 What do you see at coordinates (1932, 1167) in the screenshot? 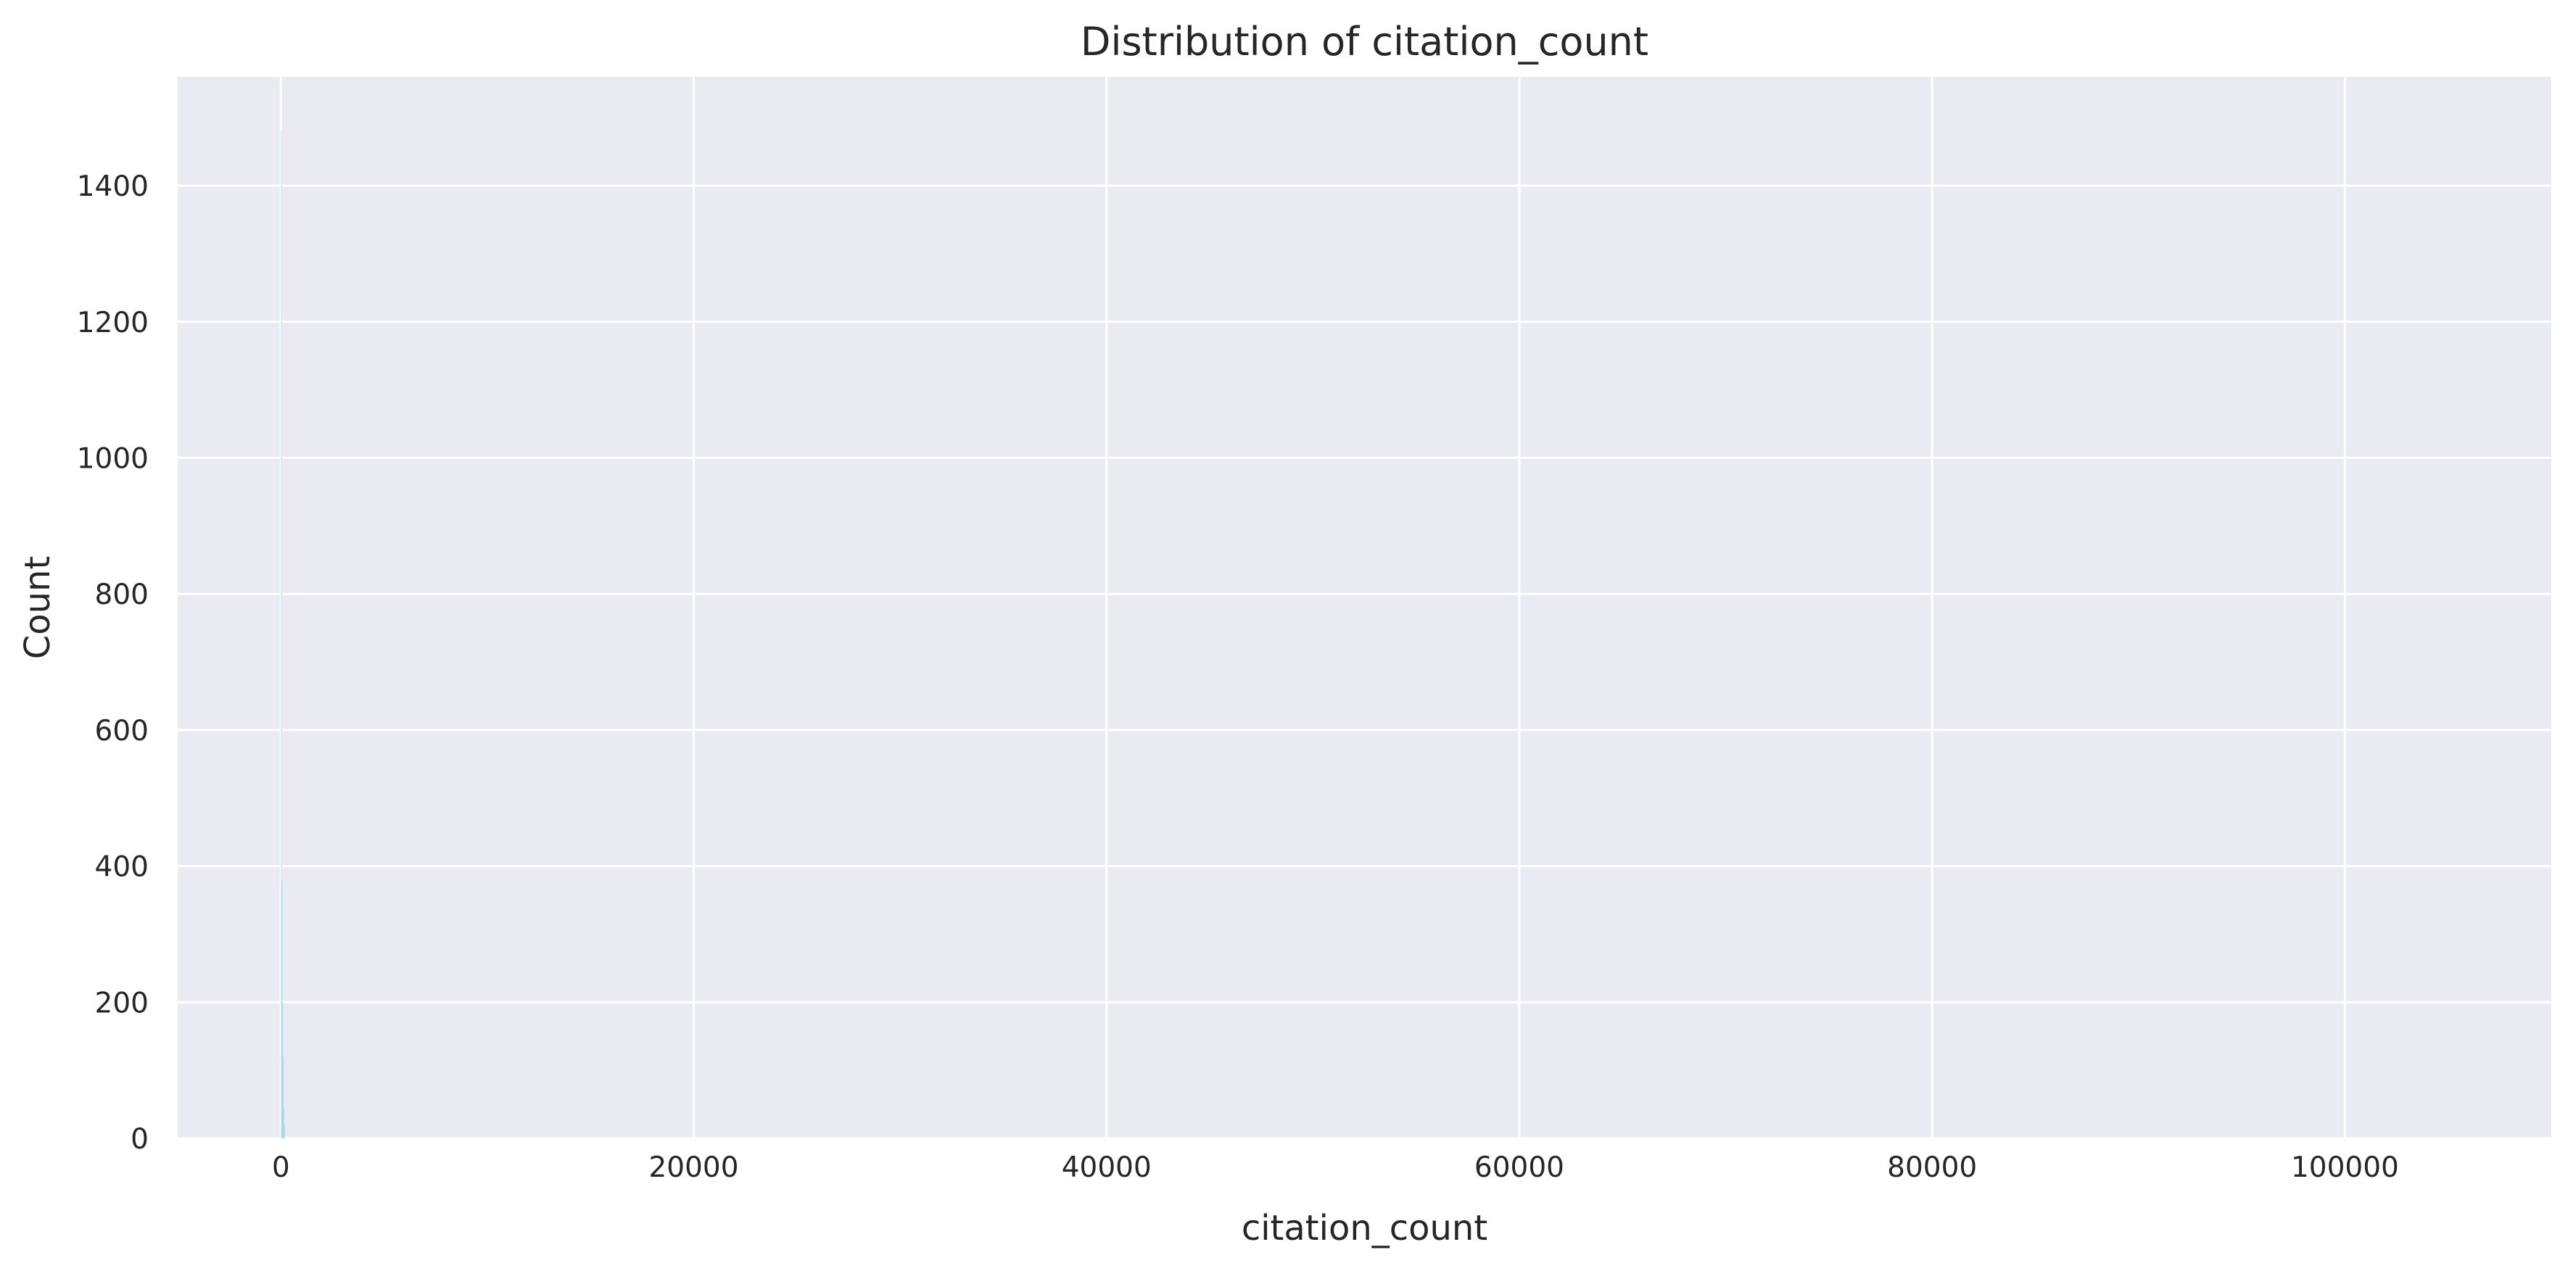
I see `x-tick-label: 80000` at bounding box center [1932, 1167].